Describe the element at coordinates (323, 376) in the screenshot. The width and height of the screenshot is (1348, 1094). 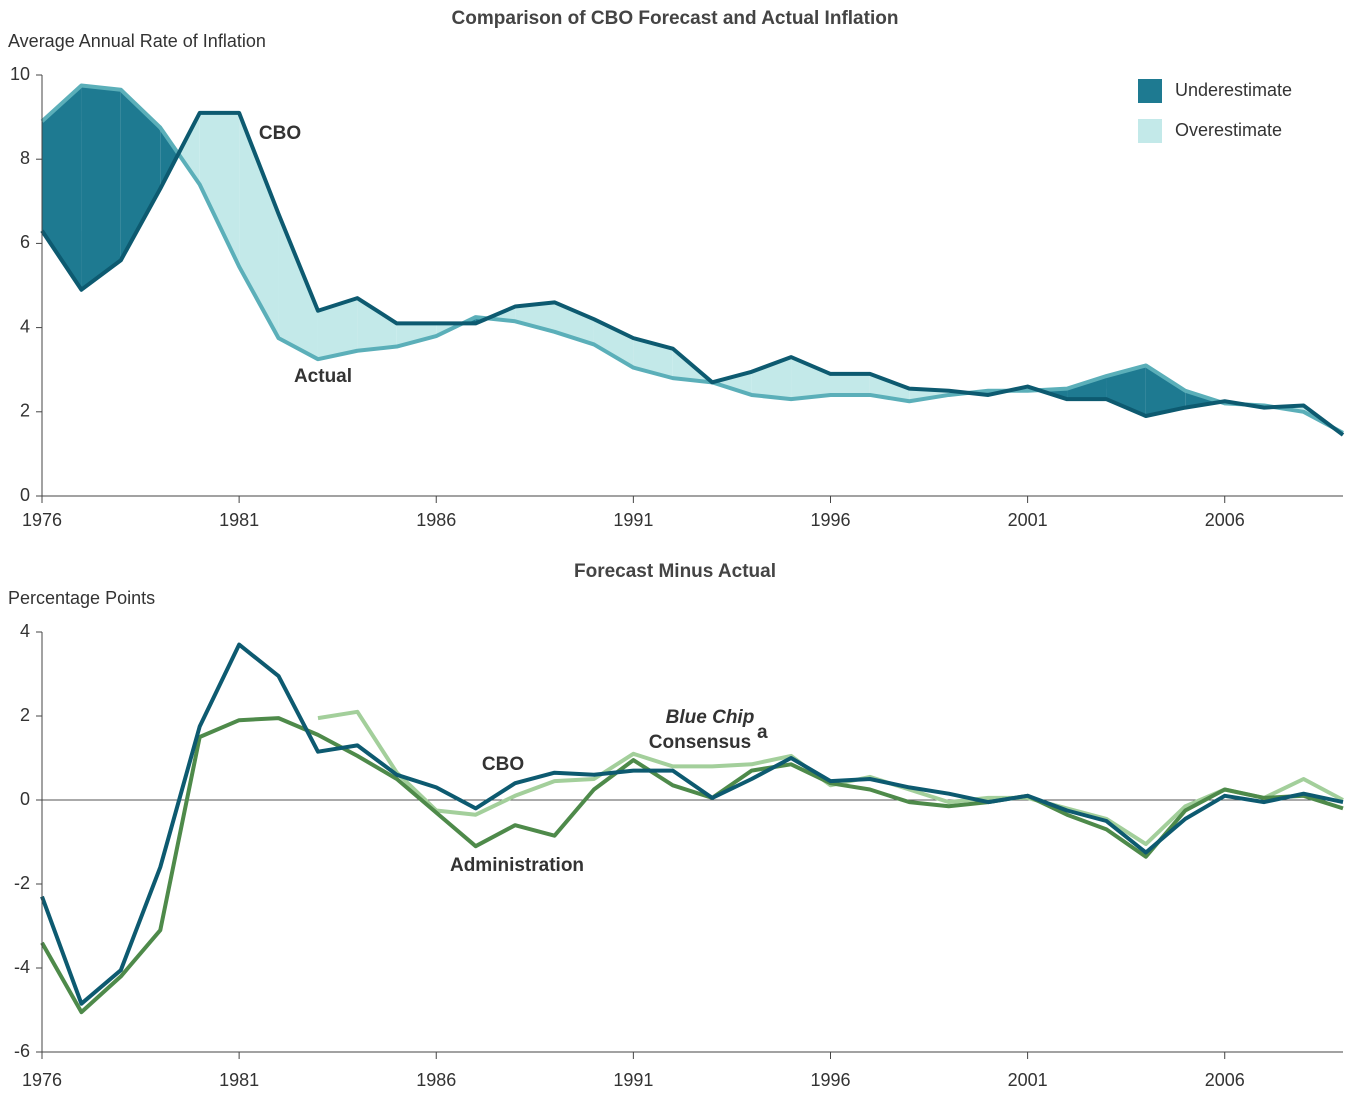
I see `series-label: Actual` at that location.